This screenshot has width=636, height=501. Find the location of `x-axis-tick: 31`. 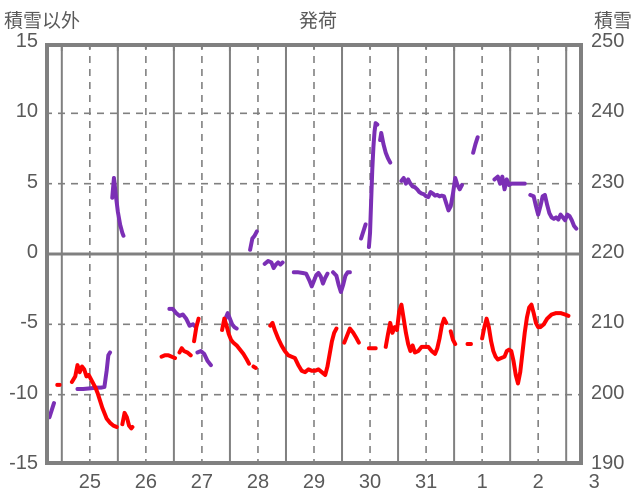

x-axis-tick: 31 is located at coordinates (426, 482).